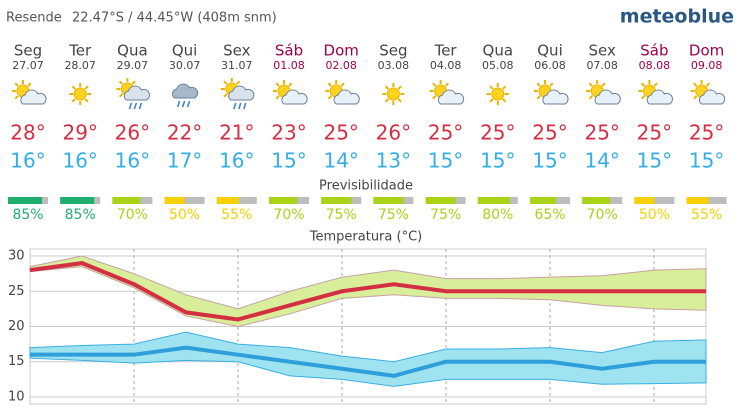  I want to click on y-tick-label: 20, so click(16, 326).